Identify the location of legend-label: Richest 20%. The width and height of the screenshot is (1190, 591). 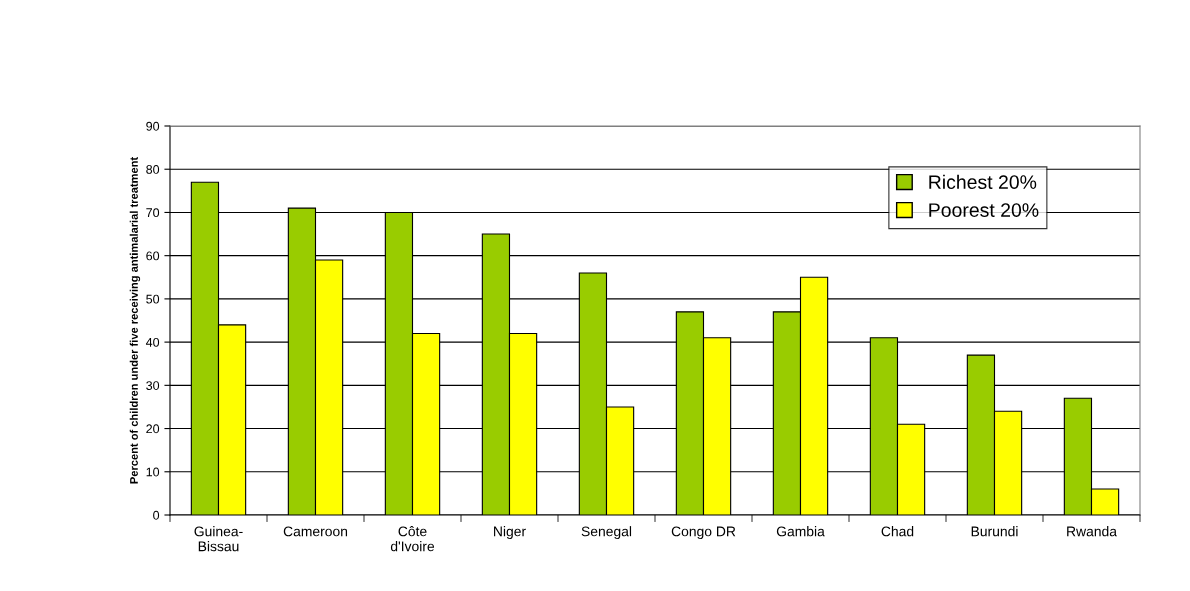
(983, 182).